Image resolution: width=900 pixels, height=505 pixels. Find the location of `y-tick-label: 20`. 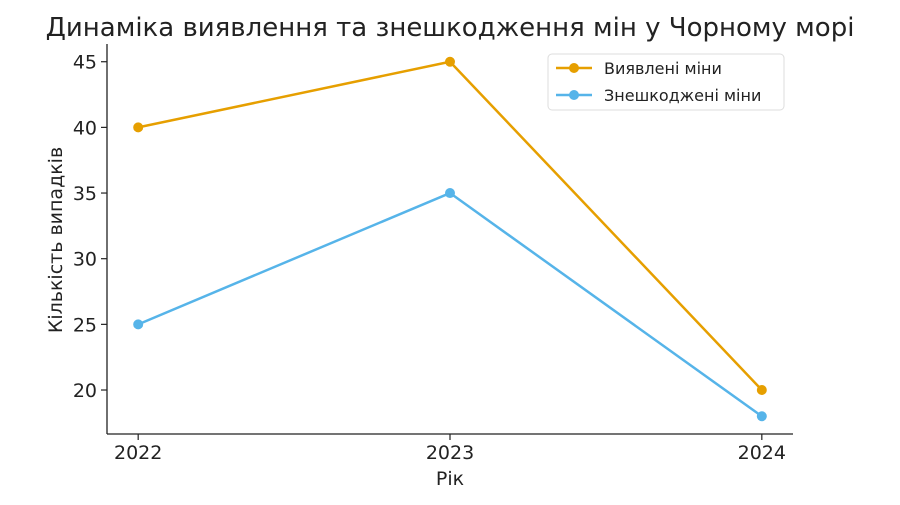

y-tick-label: 20 is located at coordinates (85, 391).